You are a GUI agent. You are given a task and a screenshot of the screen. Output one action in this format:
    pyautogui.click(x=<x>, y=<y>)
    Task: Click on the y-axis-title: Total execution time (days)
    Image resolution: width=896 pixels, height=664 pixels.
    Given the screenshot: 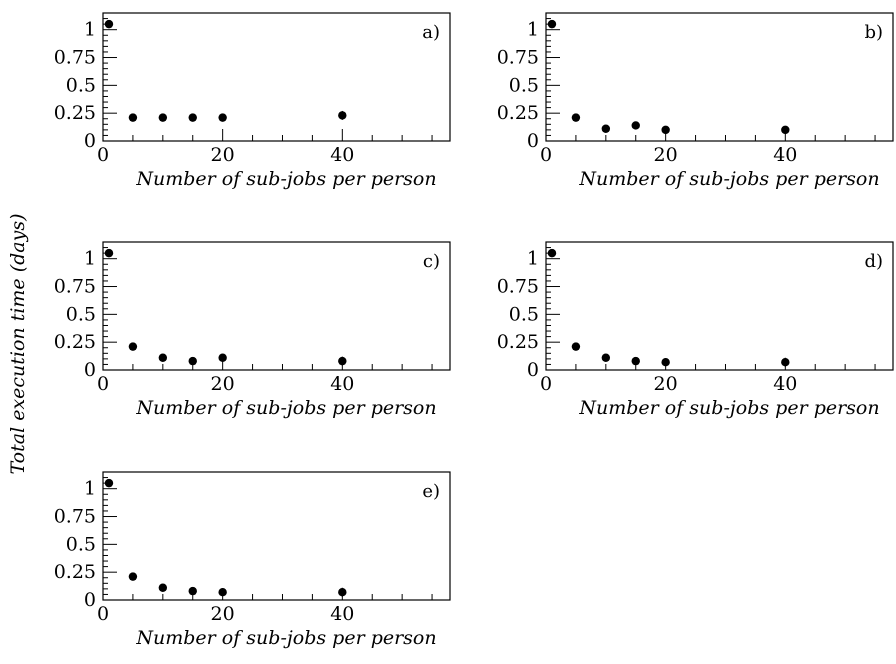 What is the action you would take?
    pyautogui.click(x=18, y=343)
    